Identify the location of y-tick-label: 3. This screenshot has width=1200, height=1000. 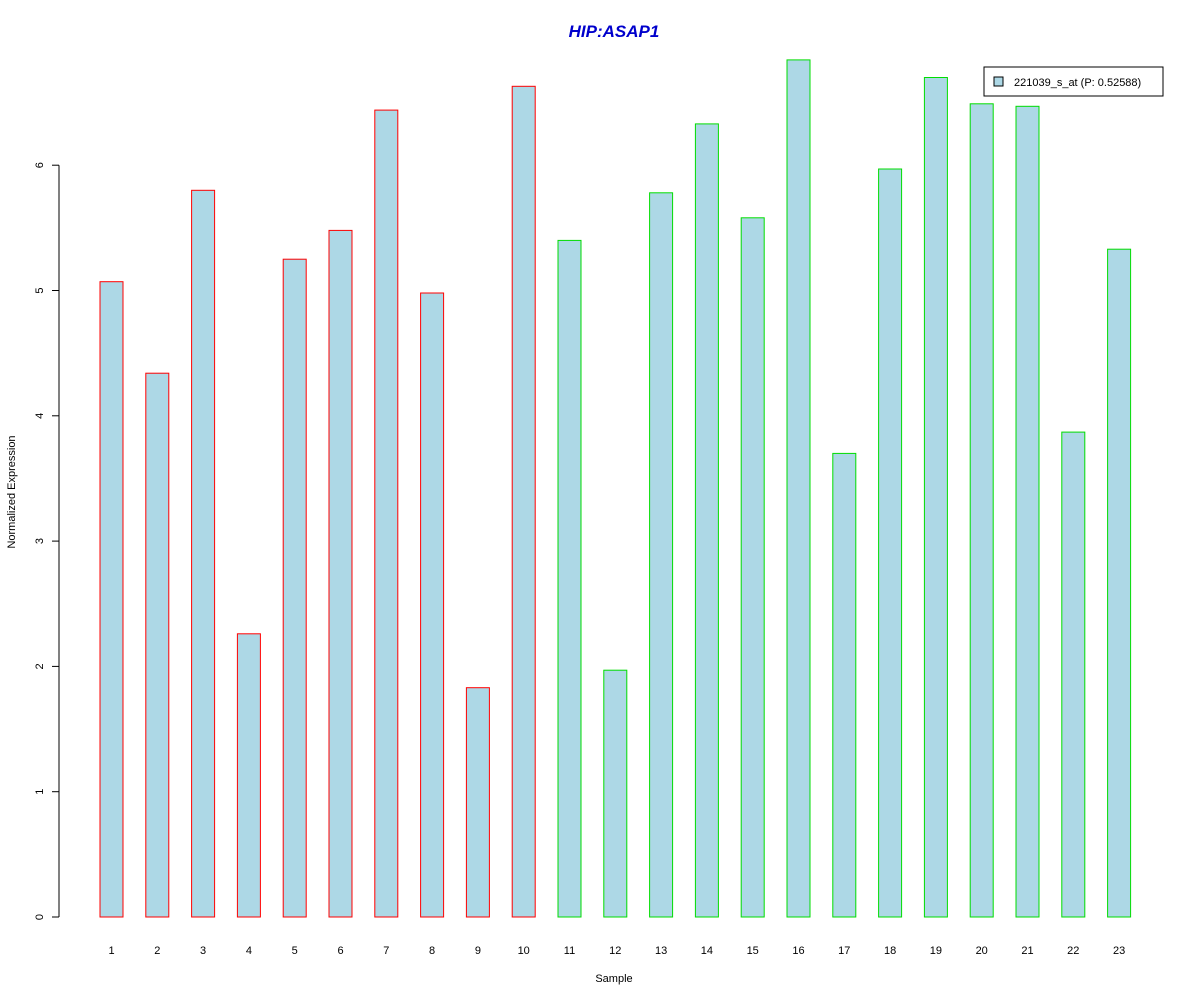
(40, 541).